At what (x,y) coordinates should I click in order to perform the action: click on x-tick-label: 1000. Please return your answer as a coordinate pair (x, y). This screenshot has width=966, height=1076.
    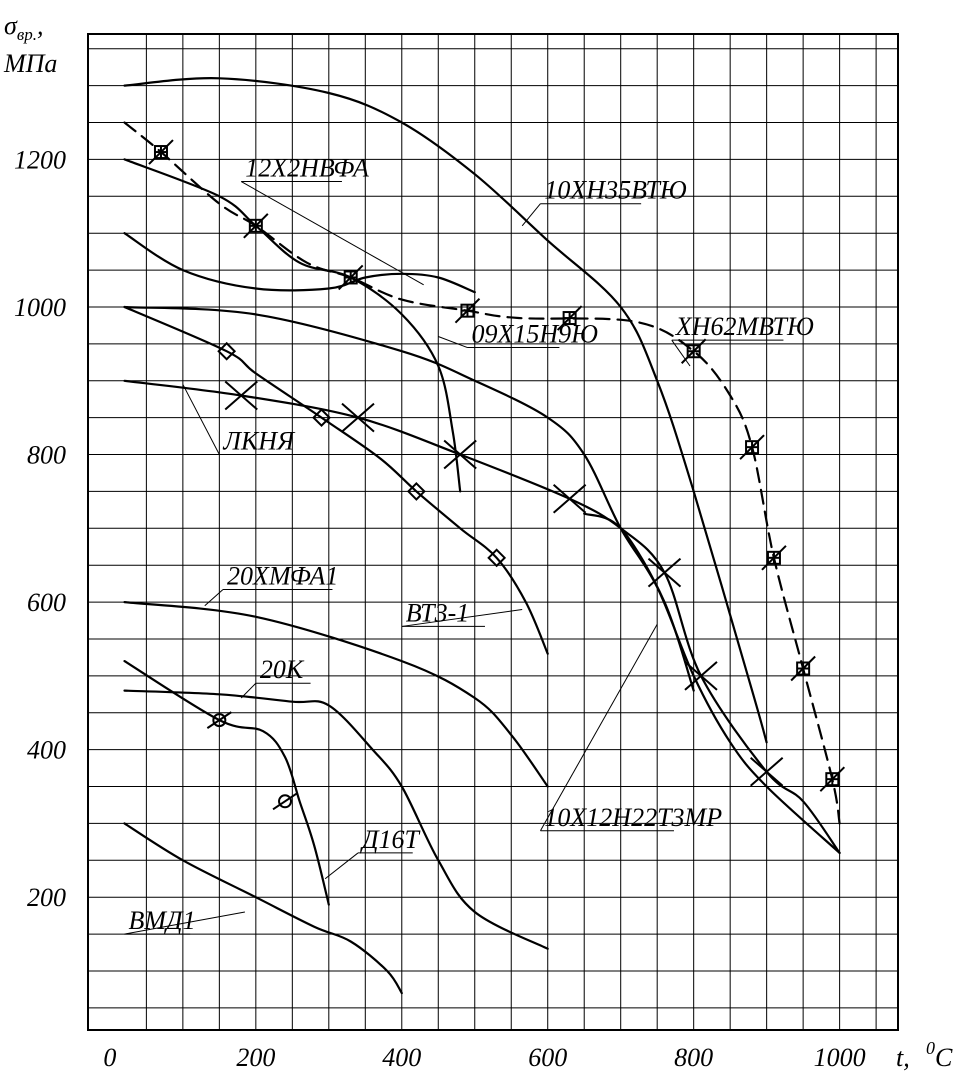
    Looking at the image, I should click on (840, 1057).